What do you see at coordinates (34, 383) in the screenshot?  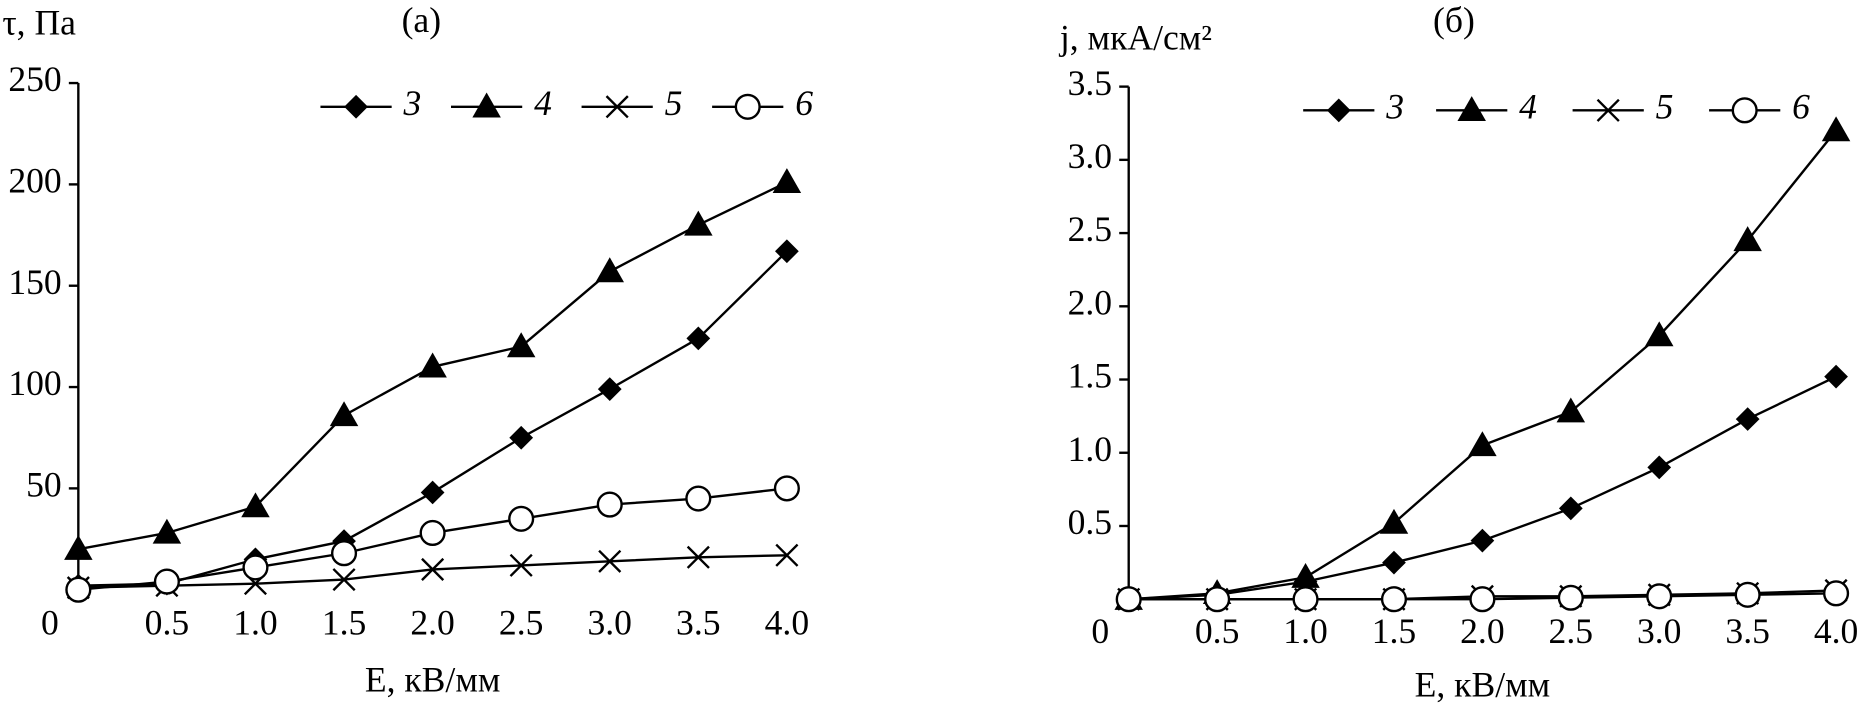 I see `y-tick-label: 100` at bounding box center [34, 383].